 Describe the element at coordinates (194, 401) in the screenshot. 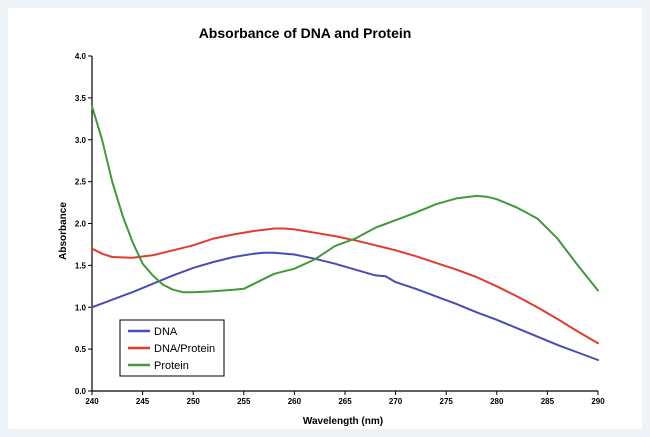

I see `x-tick-label: 250` at that location.